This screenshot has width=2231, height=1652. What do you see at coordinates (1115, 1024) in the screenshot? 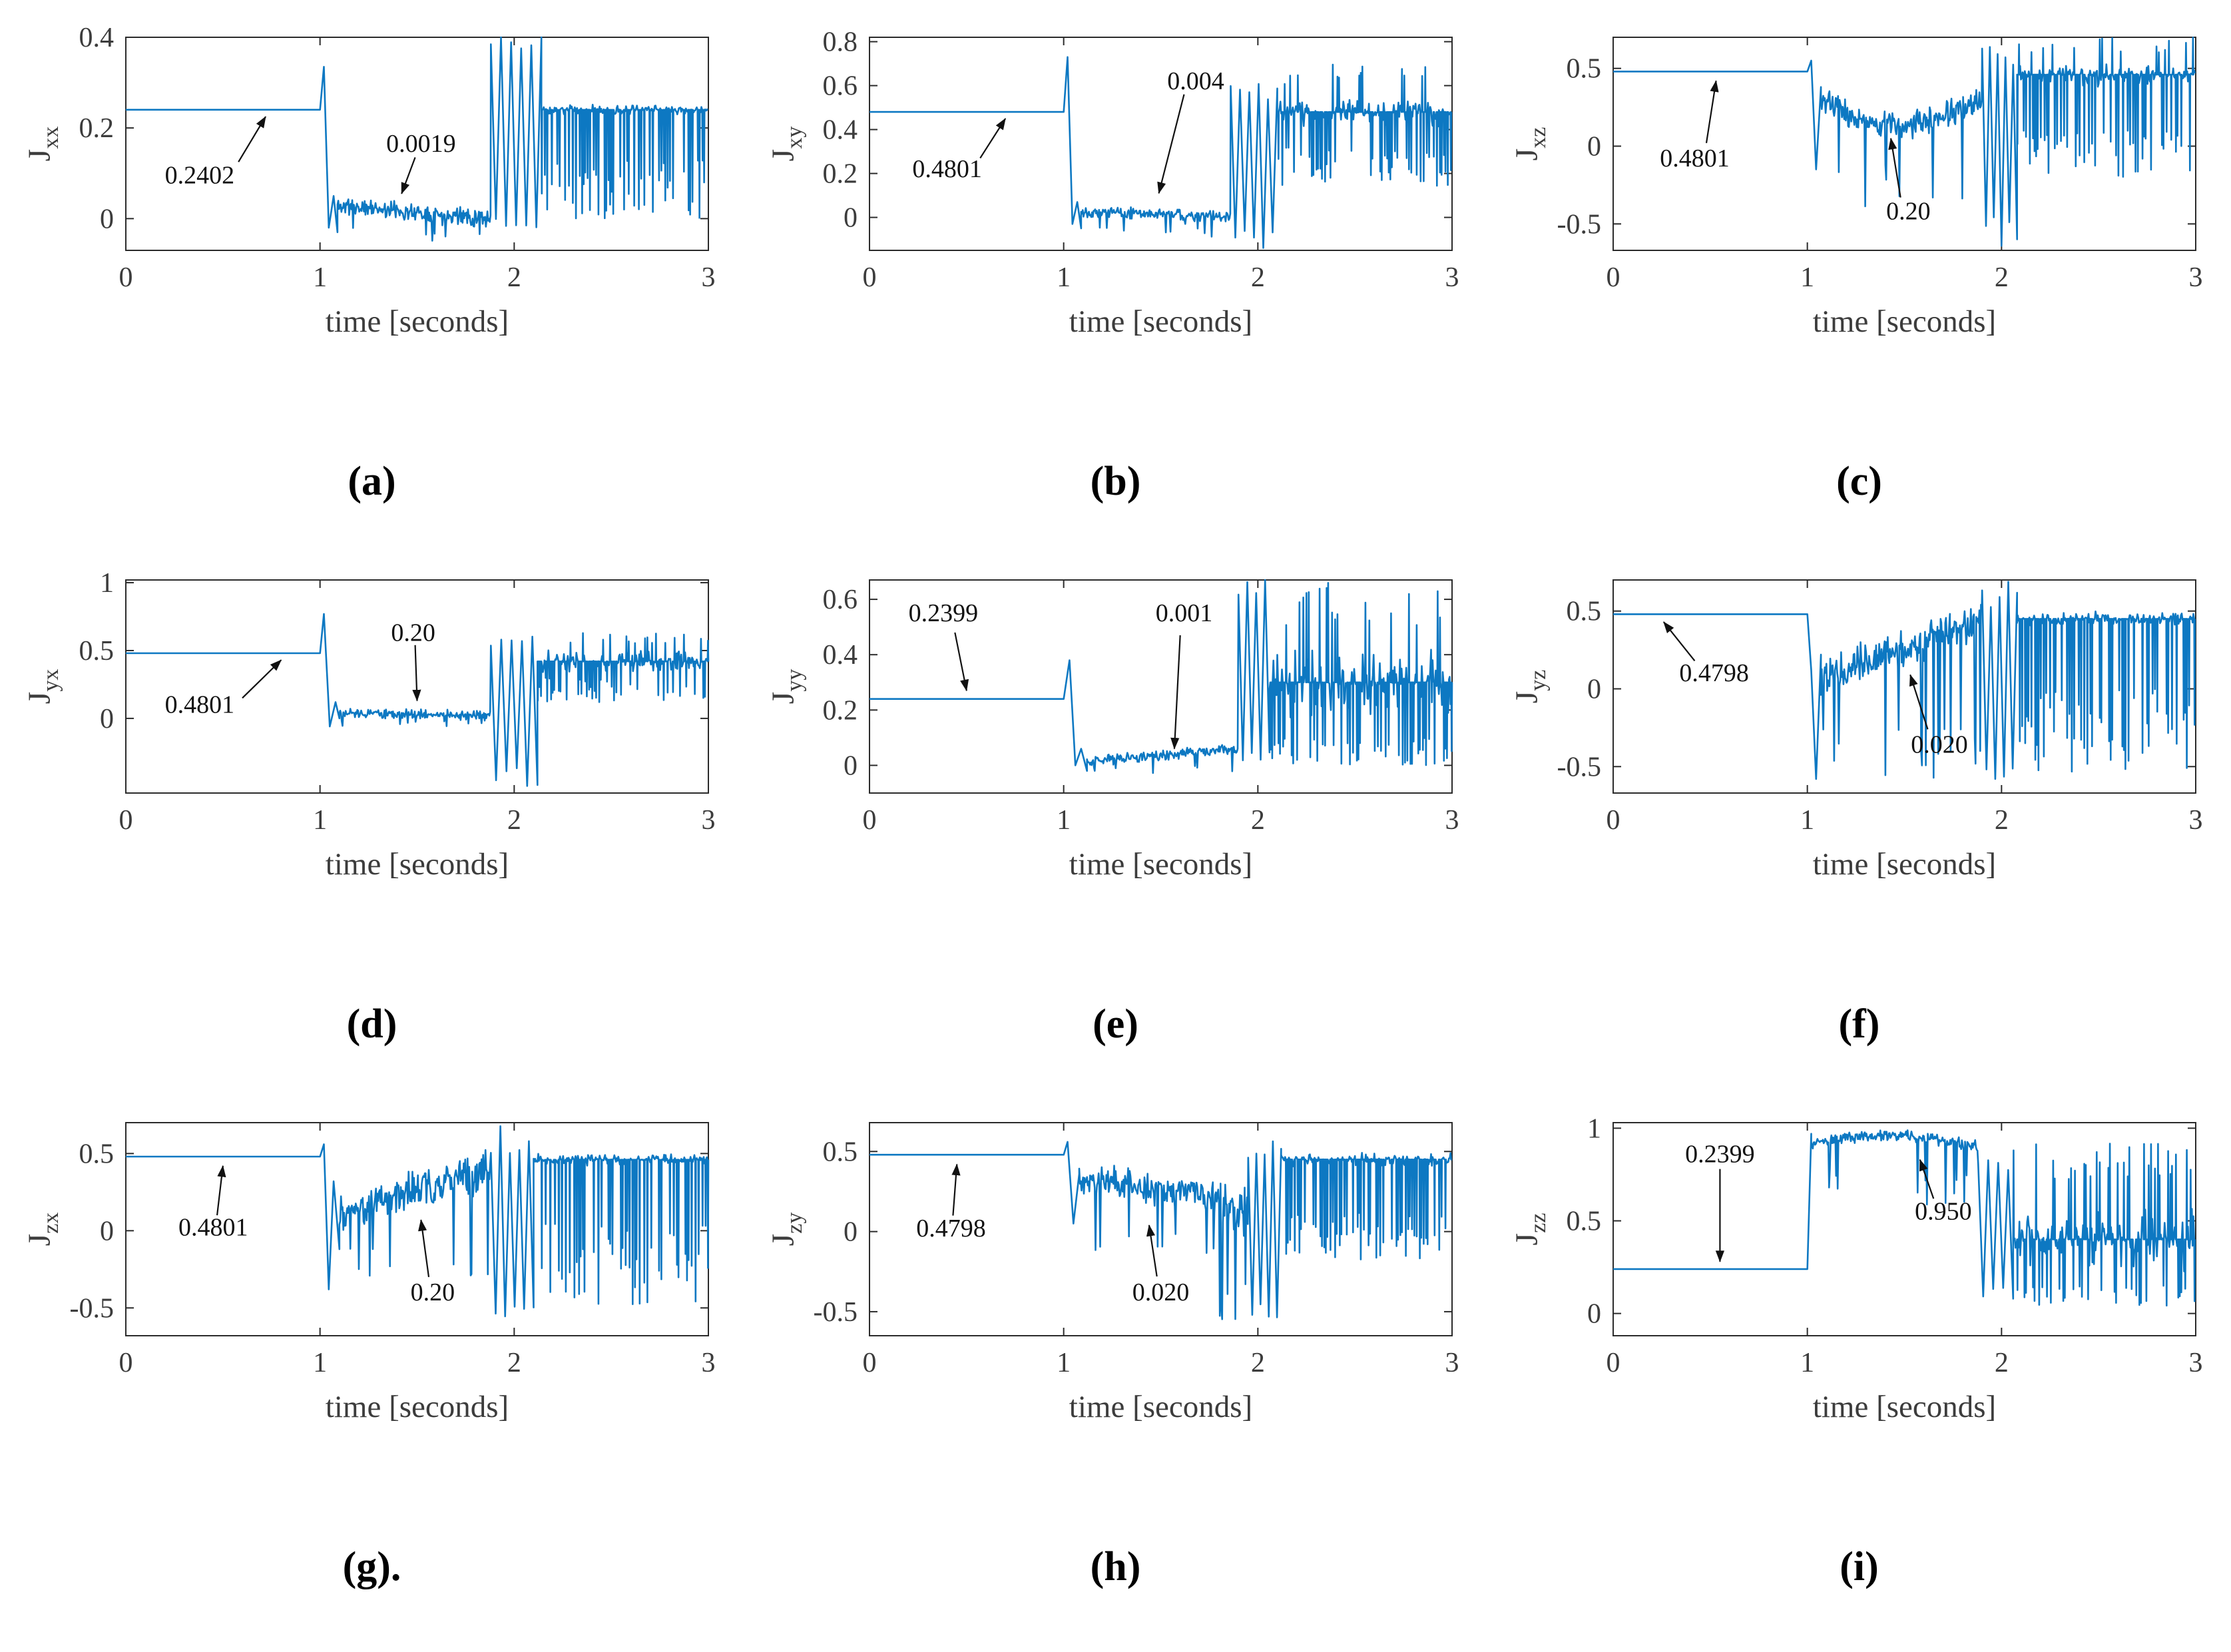
I see `panel-label-e: (e)` at bounding box center [1115, 1024].